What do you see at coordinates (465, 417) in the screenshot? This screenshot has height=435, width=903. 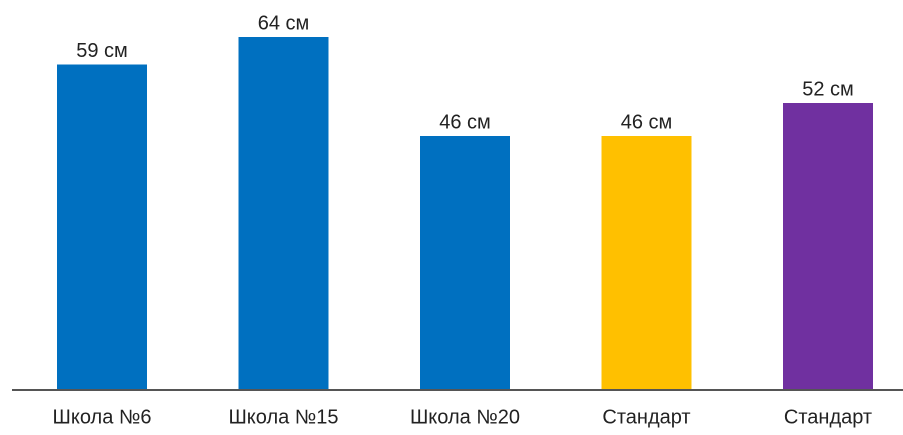 I see `x-tick-label: Школа №20` at bounding box center [465, 417].